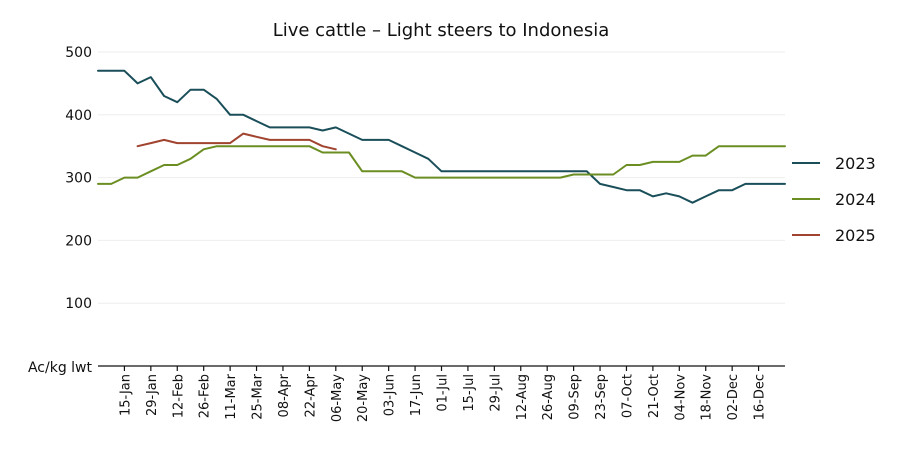  What do you see at coordinates (855, 163) in the screenshot?
I see `legend-label-2023: 2023` at bounding box center [855, 163].